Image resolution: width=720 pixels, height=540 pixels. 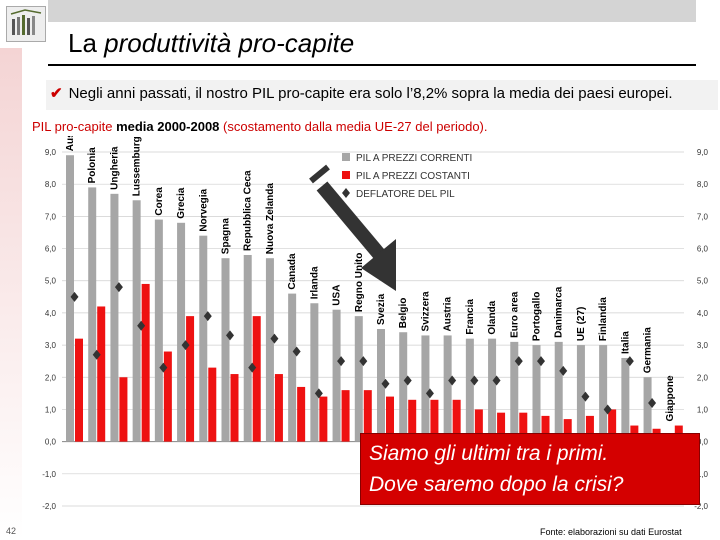 What do you see at coordinates (537, 316) in the screenshot?
I see `category-label: Portogallo` at bounding box center [537, 316].